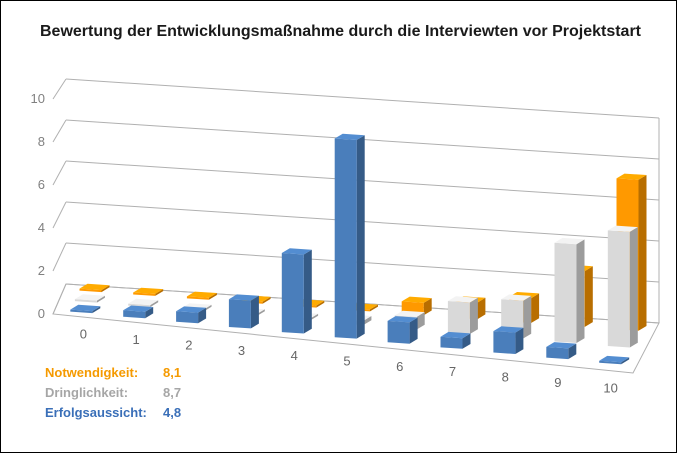 This screenshot has height=455, width=679. Describe the element at coordinates (38, 98) in the screenshot. I see `y-tick-label: 10` at that location.